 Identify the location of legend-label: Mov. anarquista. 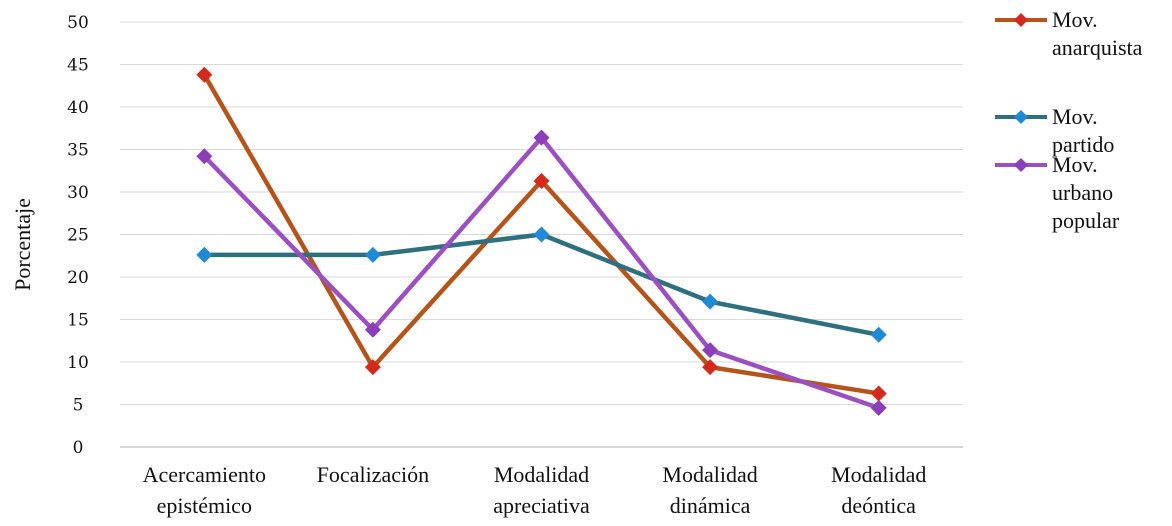
(1097, 33).